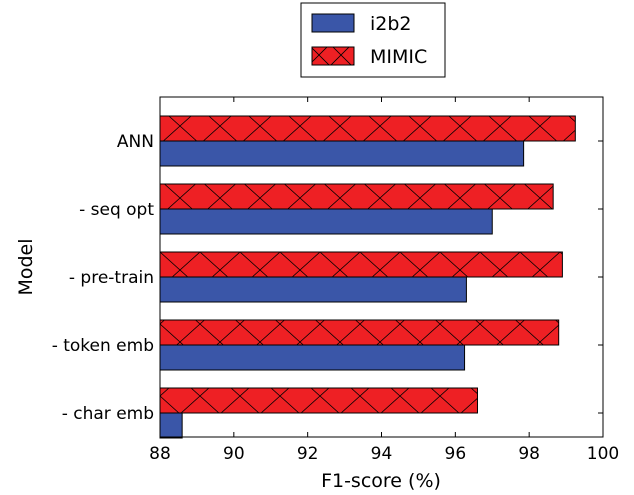  Describe the element at coordinates (111, 278) in the screenshot. I see `y-tick-label-2: - pre-train` at that location.